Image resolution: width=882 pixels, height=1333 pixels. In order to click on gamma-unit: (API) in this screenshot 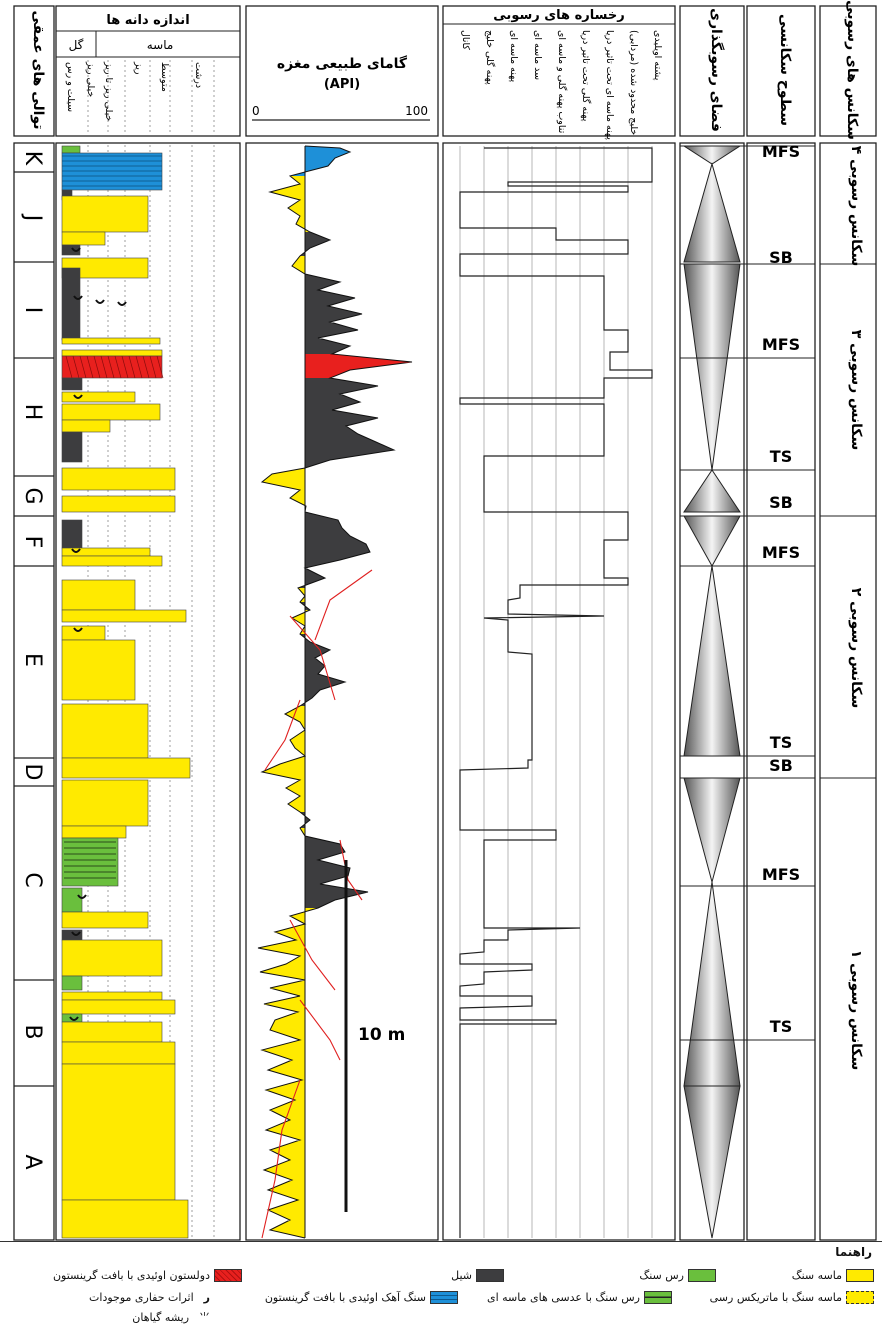, I will do `click(342, 84)`.